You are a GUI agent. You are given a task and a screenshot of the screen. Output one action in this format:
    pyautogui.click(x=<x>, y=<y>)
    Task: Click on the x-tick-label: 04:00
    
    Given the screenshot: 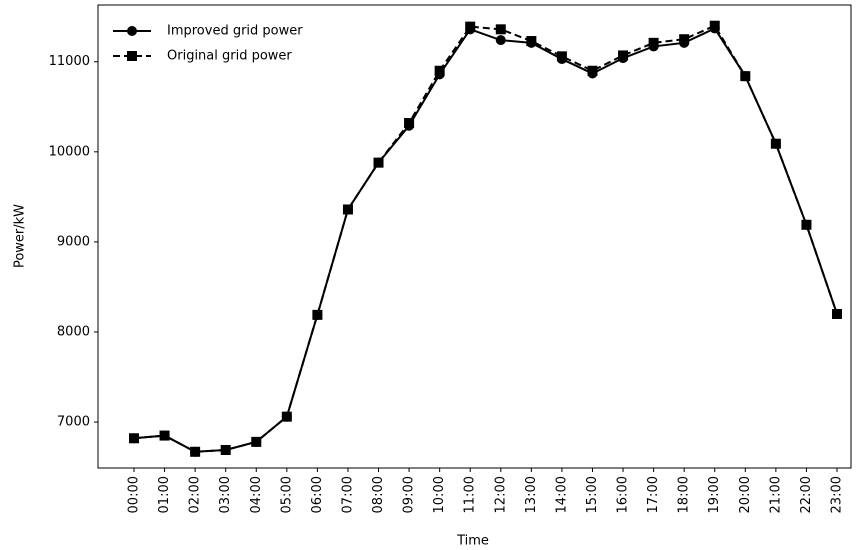 What is the action you would take?
    pyautogui.click(x=256, y=494)
    